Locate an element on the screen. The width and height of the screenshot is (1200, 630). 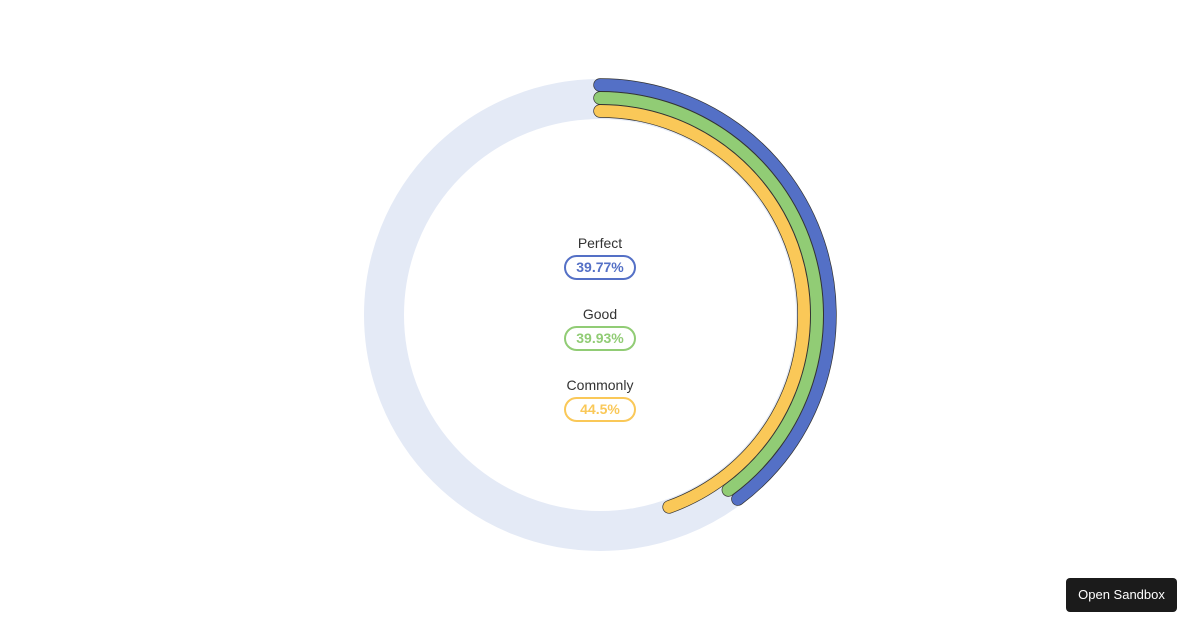
value-label: 39.77% is located at coordinates (600, 267).